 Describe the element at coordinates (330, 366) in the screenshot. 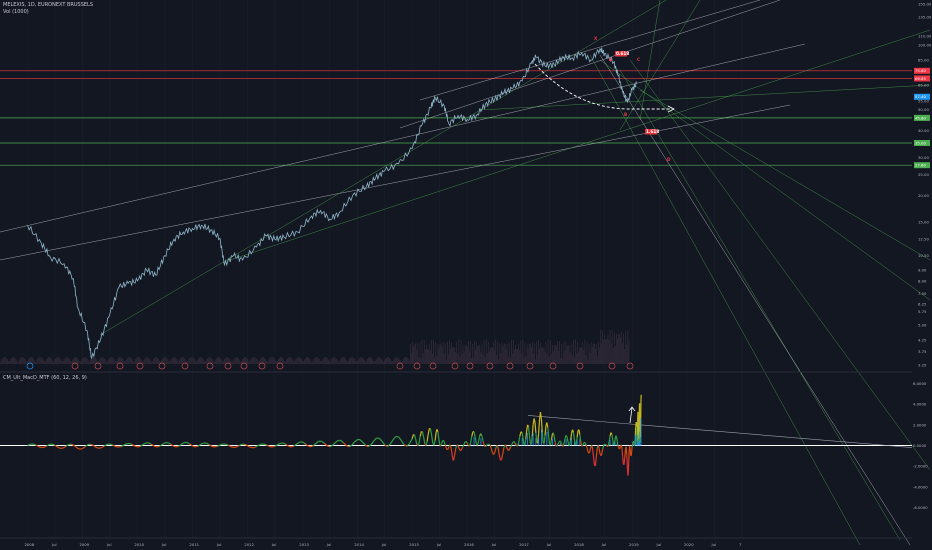

I see `event-markers` at that location.